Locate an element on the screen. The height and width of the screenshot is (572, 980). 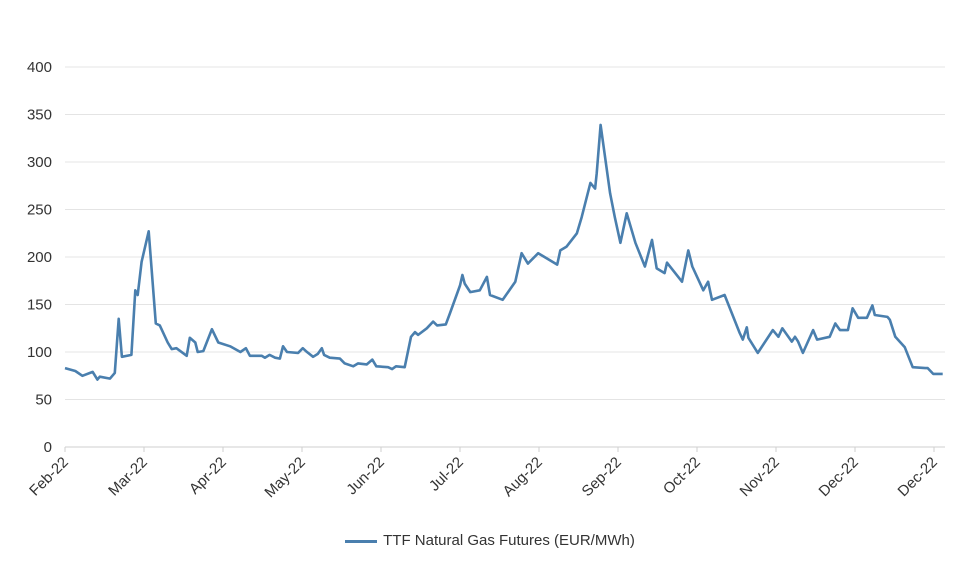
x-tick-label: Jul-22 is located at coordinates (446, 474).